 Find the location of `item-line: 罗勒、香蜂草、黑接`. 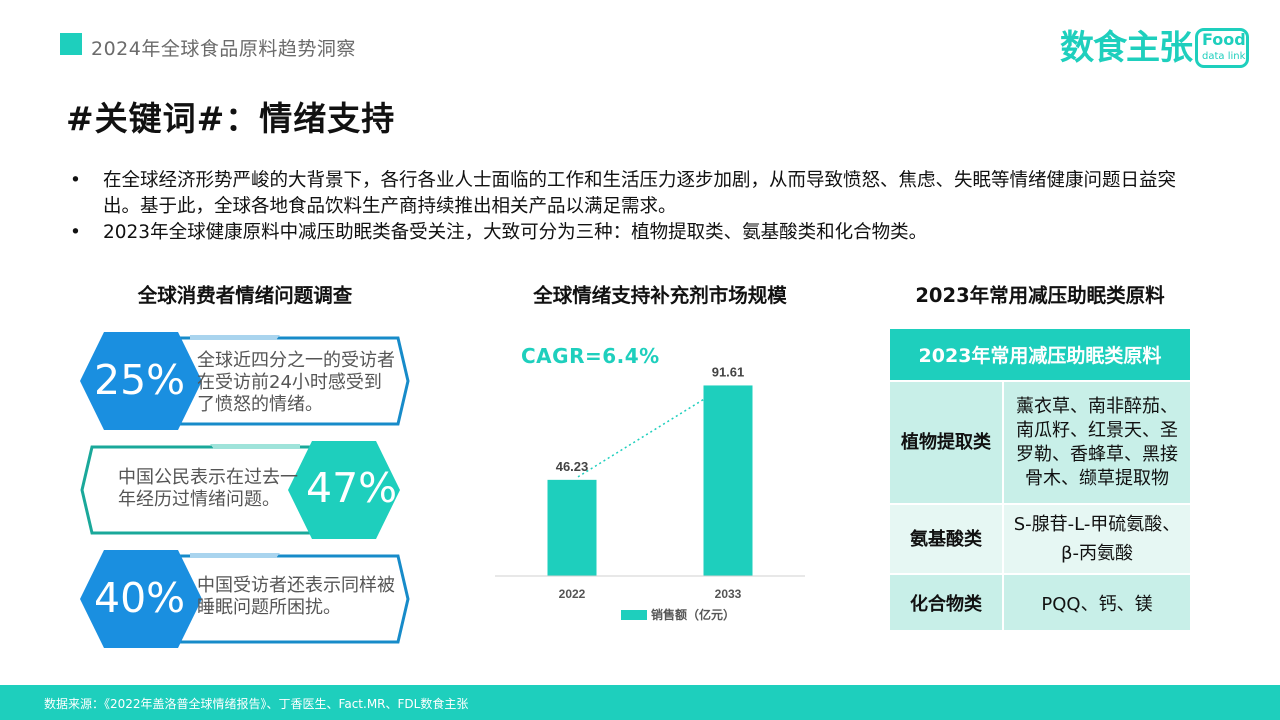

item-line: 罗勒、香蜂草、黑接 is located at coordinates (1097, 454).